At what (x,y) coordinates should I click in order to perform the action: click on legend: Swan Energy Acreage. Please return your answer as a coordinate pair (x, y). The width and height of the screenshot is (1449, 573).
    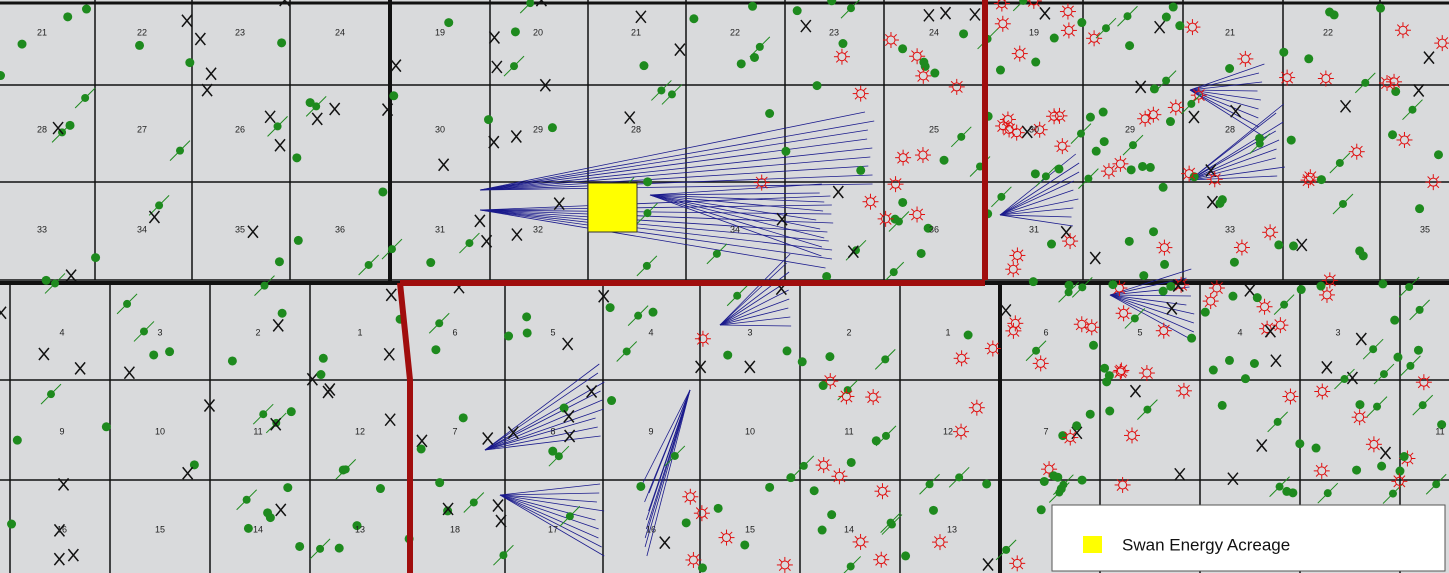
    Looking at the image, I should click on (1248, 538).